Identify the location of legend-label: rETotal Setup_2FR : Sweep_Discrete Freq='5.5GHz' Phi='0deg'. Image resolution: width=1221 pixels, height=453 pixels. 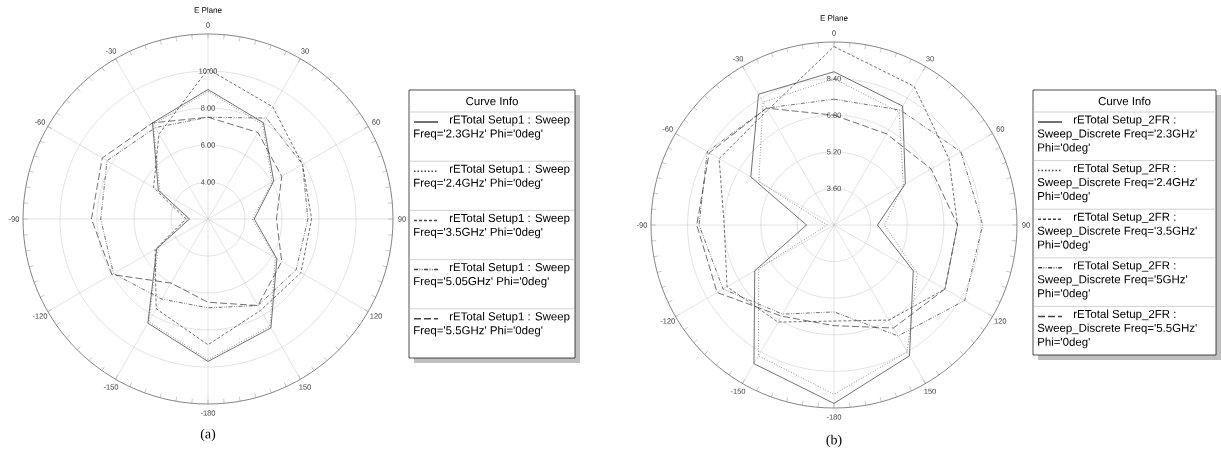
(1117, 329).